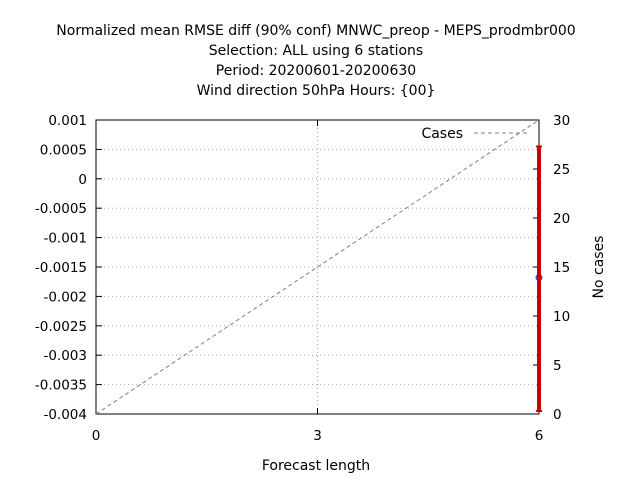 This screenshot has width=640, height=480. I want to click on y-tick-label: -0.003, so click(65, 356).